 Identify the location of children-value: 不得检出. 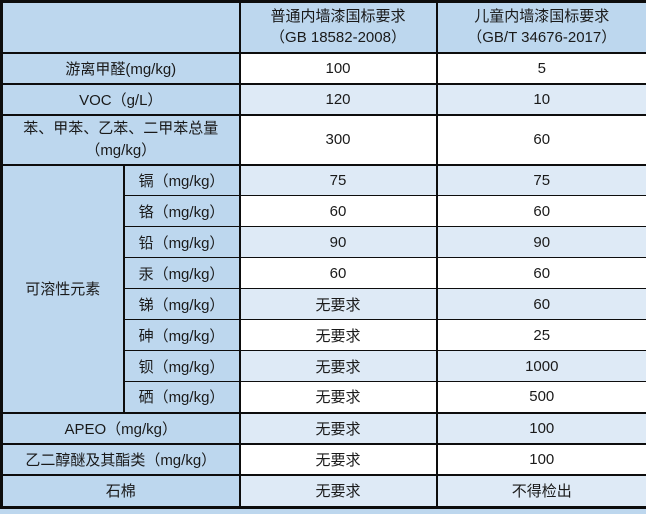
(540, 491).